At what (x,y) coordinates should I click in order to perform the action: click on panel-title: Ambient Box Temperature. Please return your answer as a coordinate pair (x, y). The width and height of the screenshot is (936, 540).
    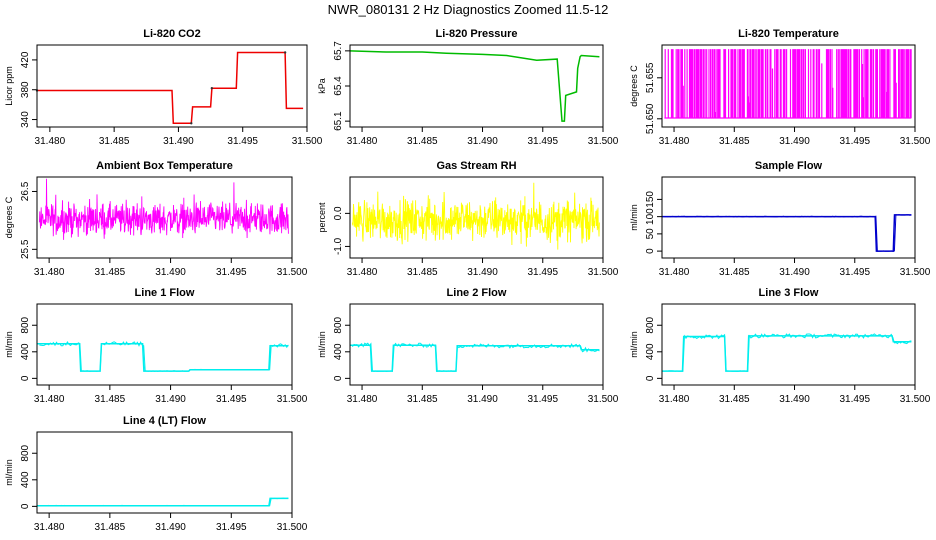
    Looking at the image, I should click on (164, 166).